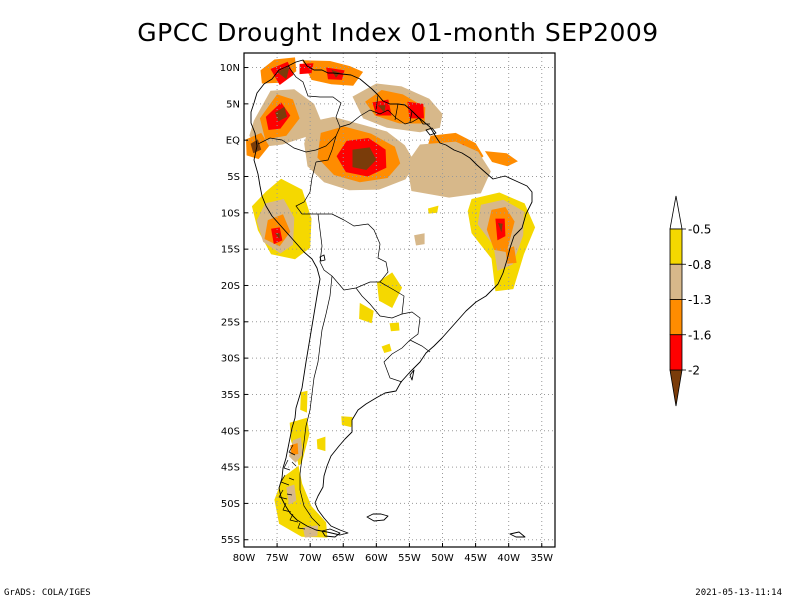  I want to click on south-georgia, so click(517, 534).